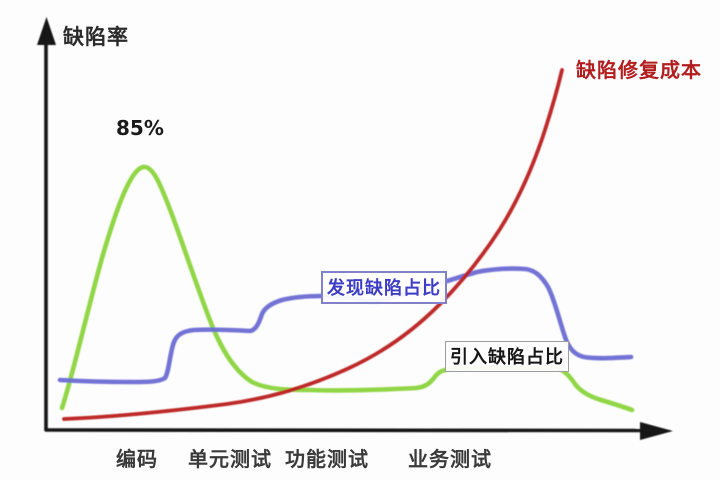 The image size is (720, 479). What do you see at coordinates (230, 459) in the screenshot?
I see `x-tick-unit-test: 单元测试` at bounding box center [230, 459].